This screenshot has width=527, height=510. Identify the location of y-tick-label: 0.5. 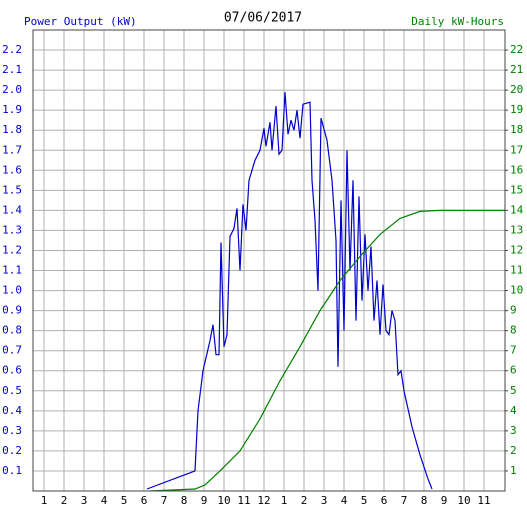
(12, 390).